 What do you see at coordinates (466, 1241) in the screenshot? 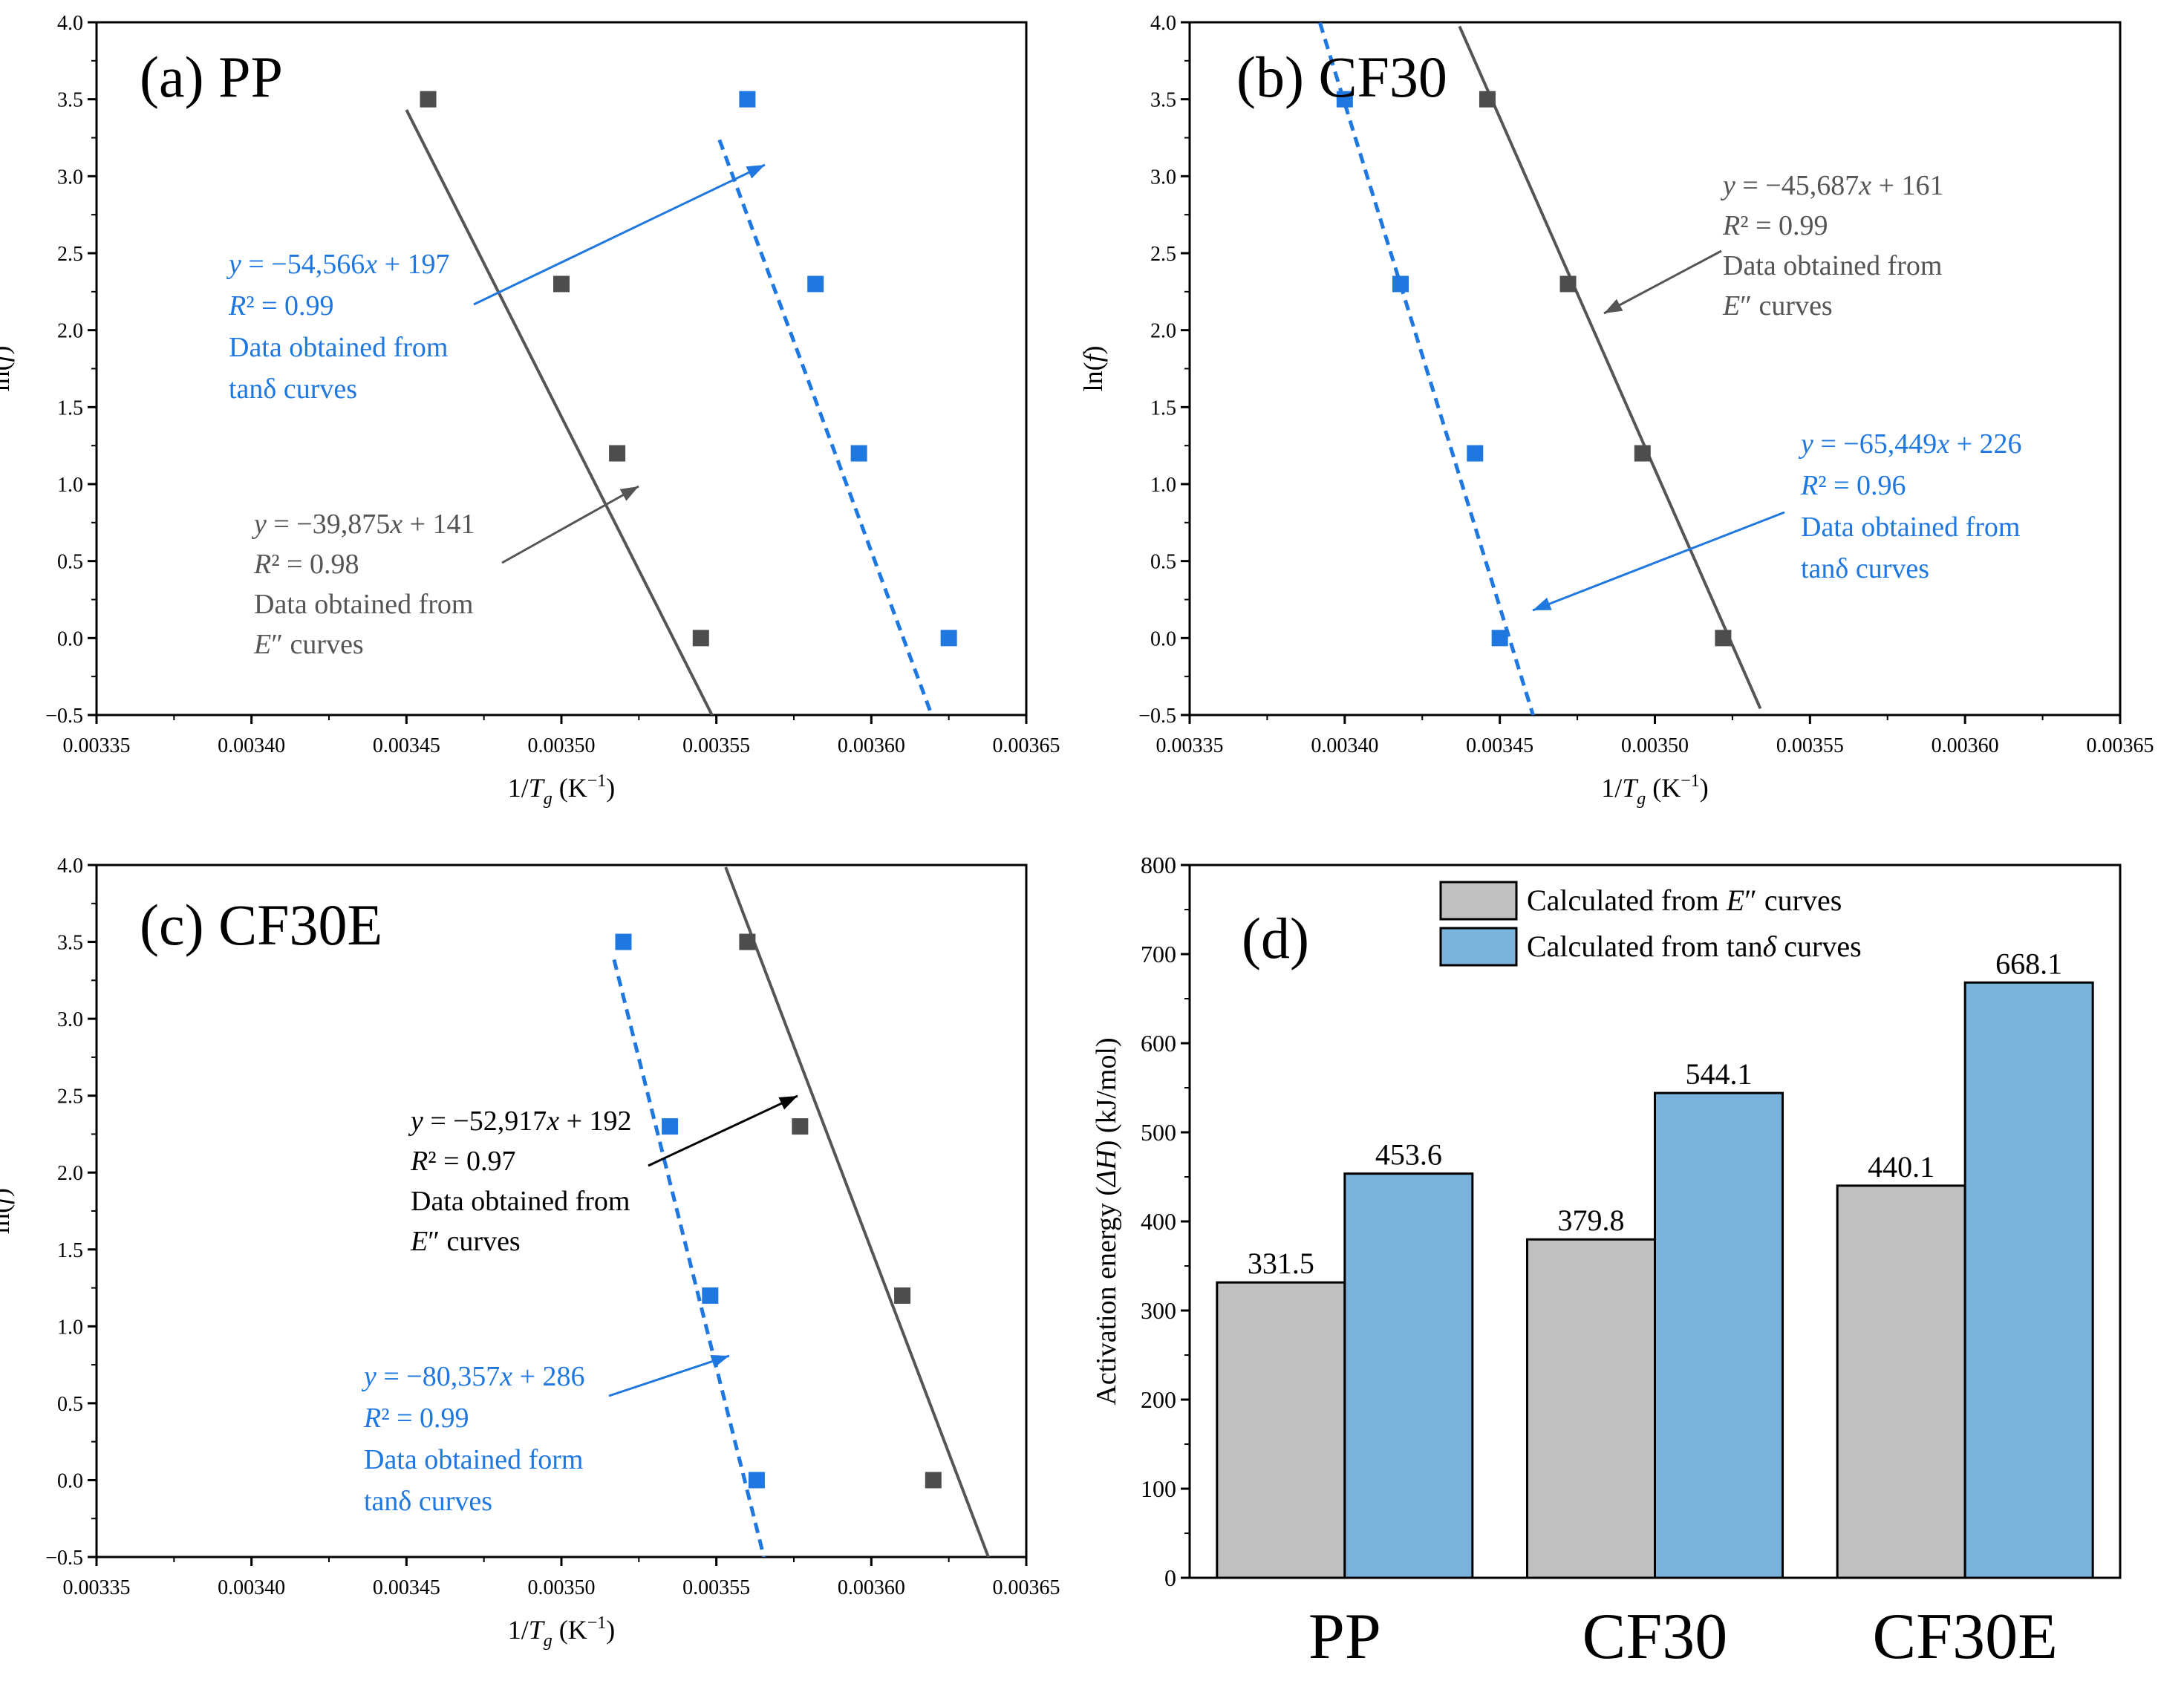
I see `annotation-line: E″ curves` at bounding box center [466, 1241].